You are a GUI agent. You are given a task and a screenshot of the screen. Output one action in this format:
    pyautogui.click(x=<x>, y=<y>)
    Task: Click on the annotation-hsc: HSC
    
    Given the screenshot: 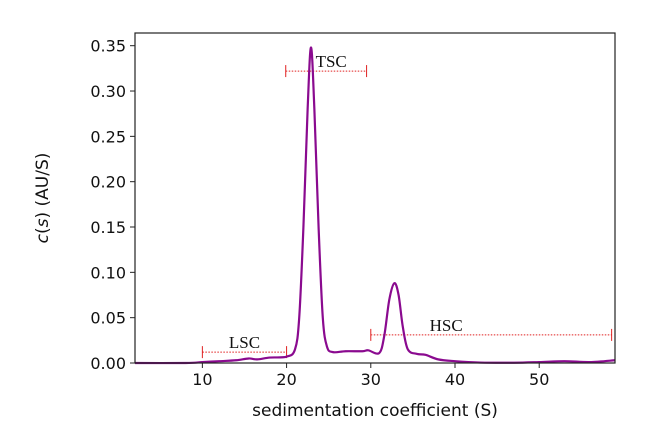 What is the action you would take?
    pyautogui.click(x=491, y=328)
    